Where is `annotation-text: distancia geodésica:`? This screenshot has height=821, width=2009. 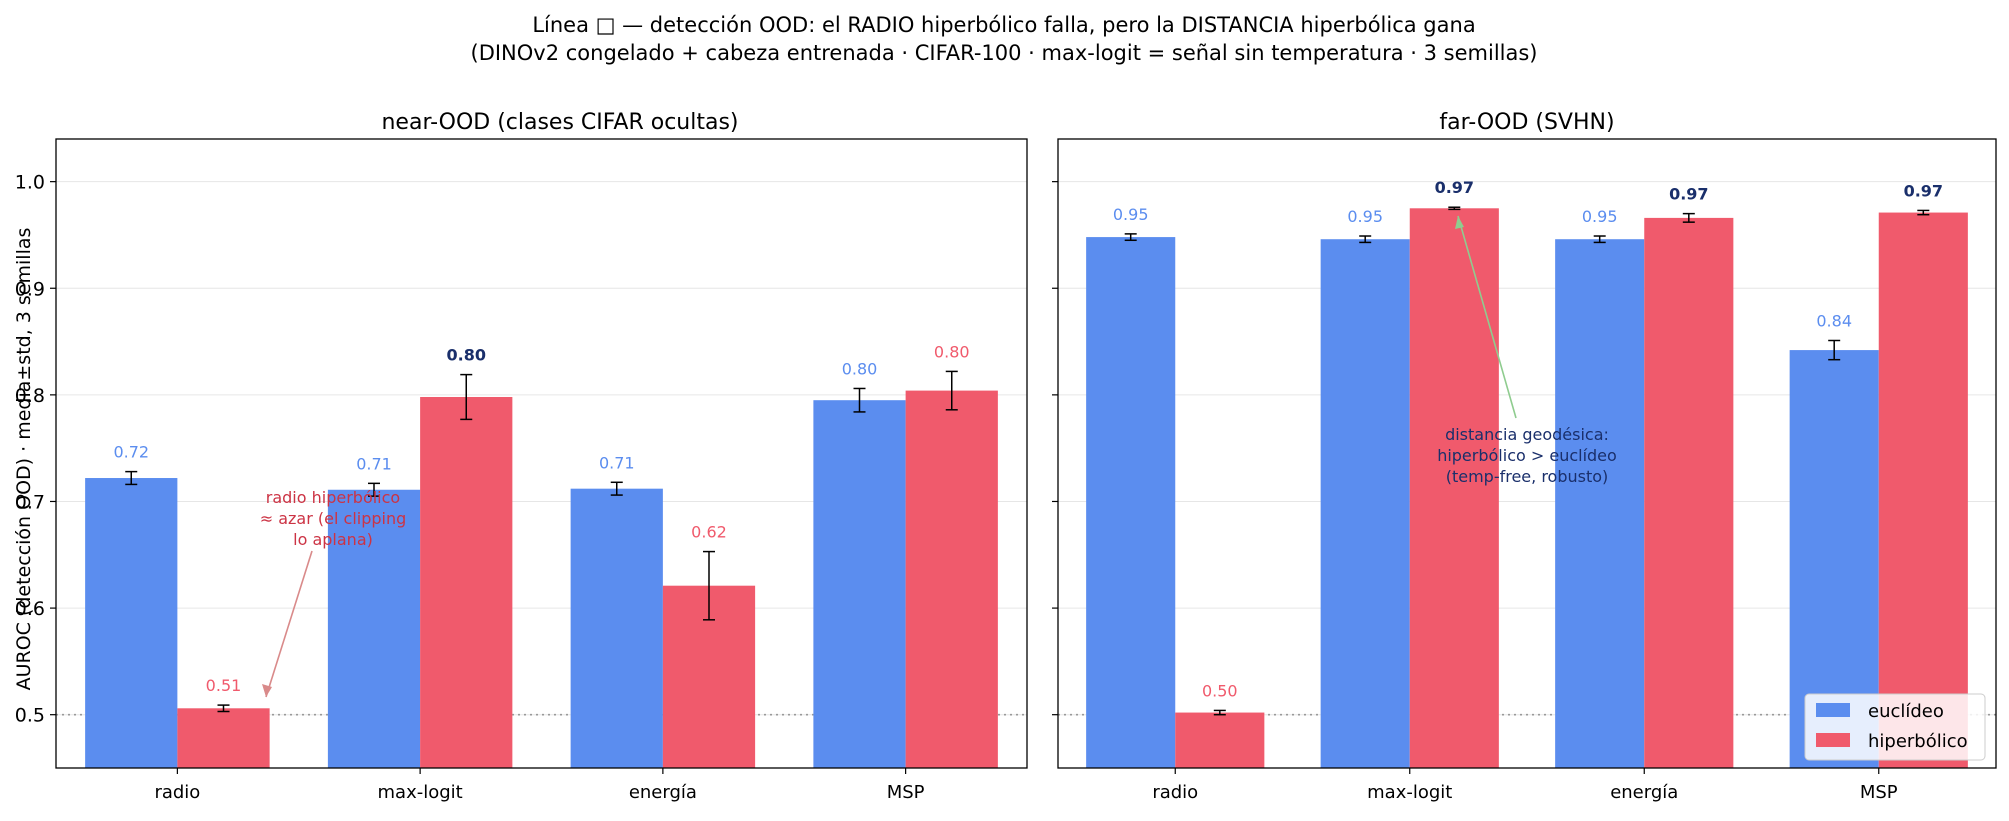 annotation-text: distancia geodésica: is located at coordinates (1527, 434).